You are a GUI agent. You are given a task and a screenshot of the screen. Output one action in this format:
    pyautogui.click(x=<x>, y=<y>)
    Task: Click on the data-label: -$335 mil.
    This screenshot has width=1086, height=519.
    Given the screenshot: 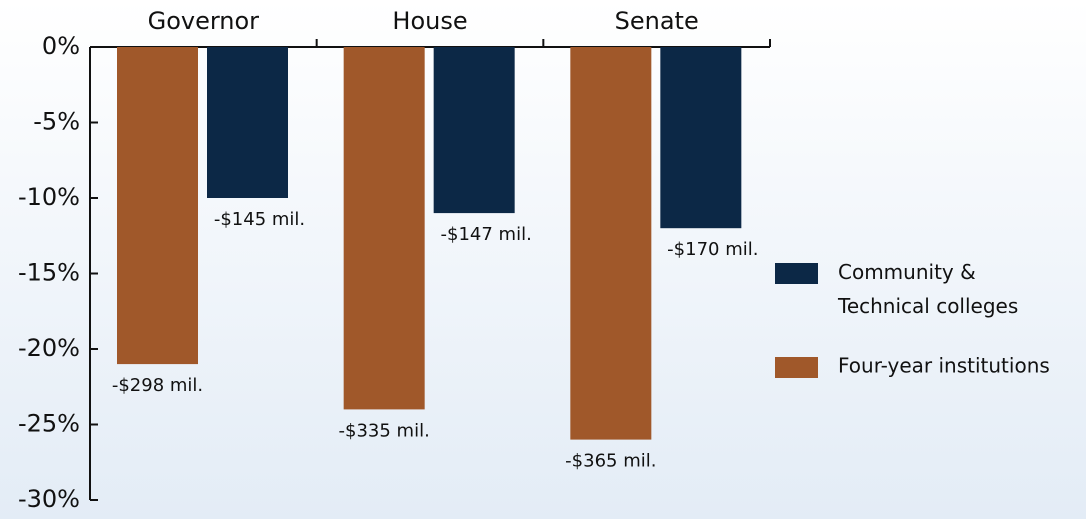 What is the action you would take?
    pyautogui.click(x=384, y=430)
    